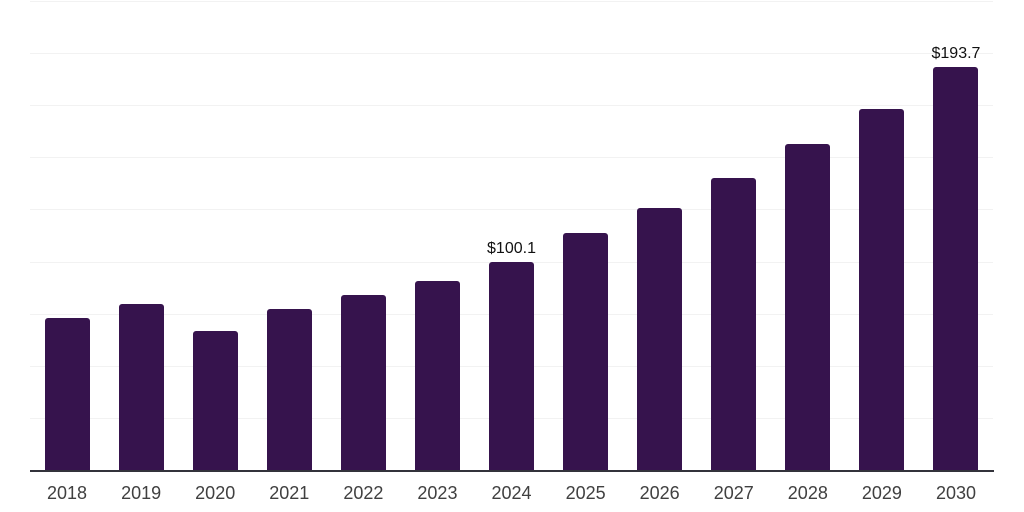 Image resolution: width=1024 pixels, height=512 pixels. I want to click on x-tick-label: 2024, so click(511, 493).